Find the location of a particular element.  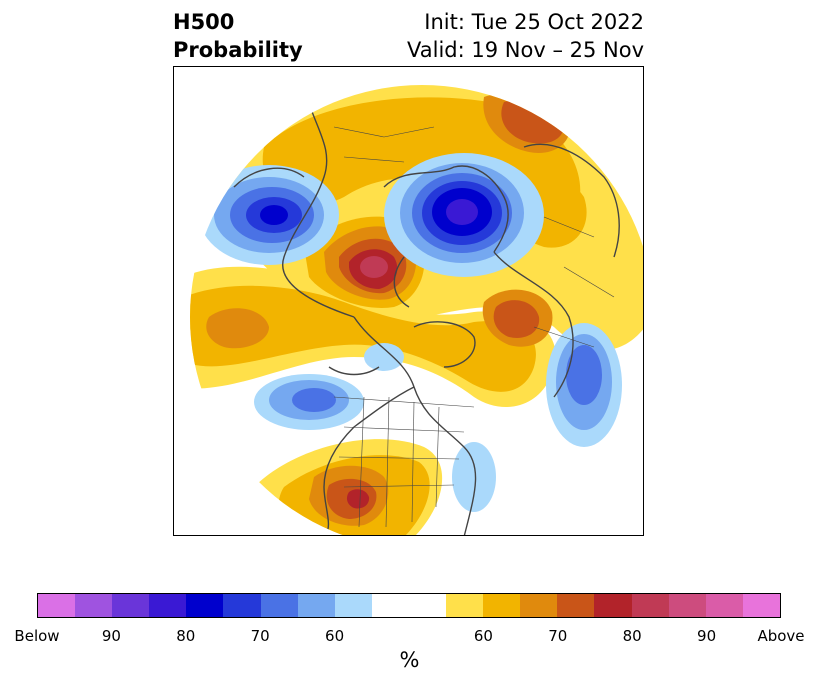

below-85-areas is located at coordinates (462, 212).